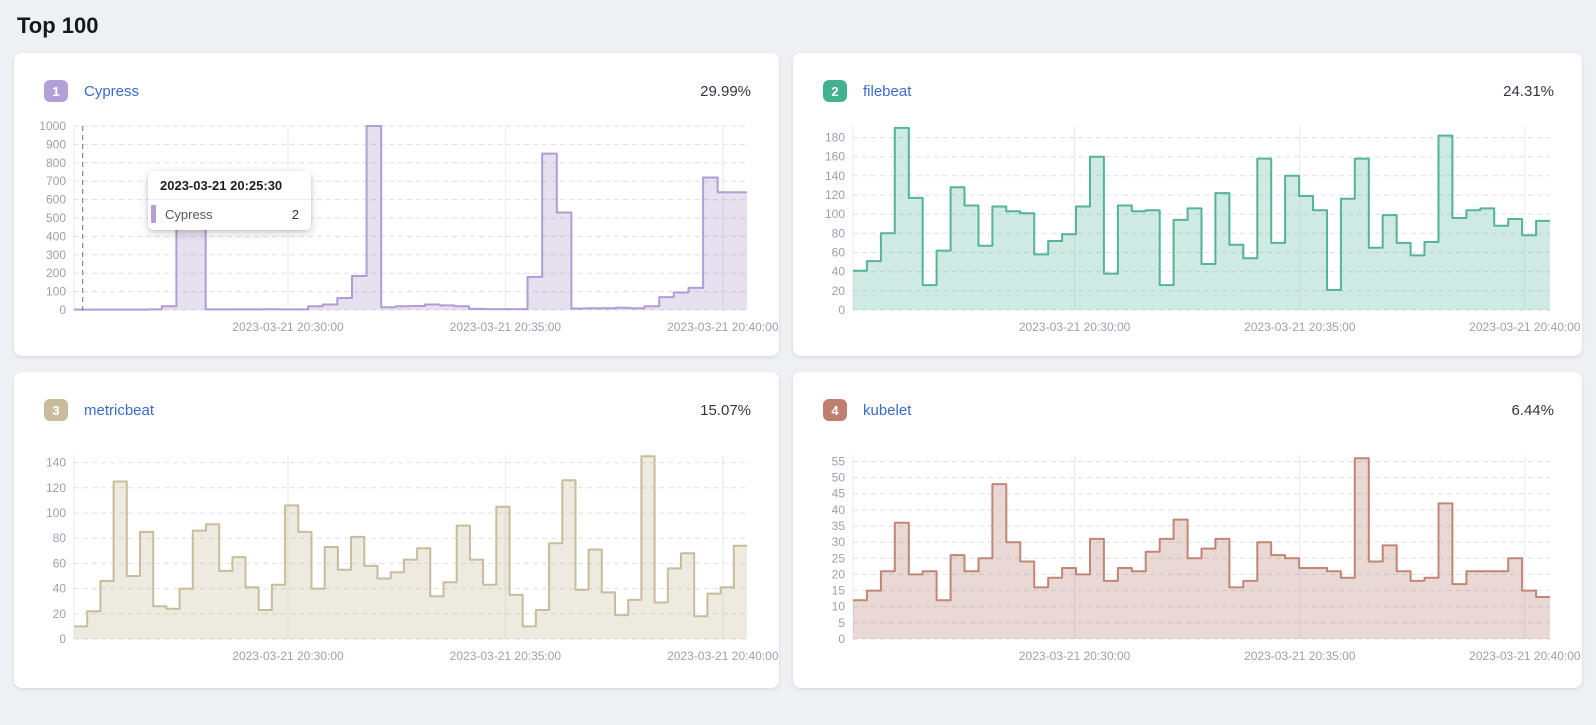 Image resolution: width=1596 pixels, height=725 pixels. I want to click on page-title: Top 100, so click(58, 25).